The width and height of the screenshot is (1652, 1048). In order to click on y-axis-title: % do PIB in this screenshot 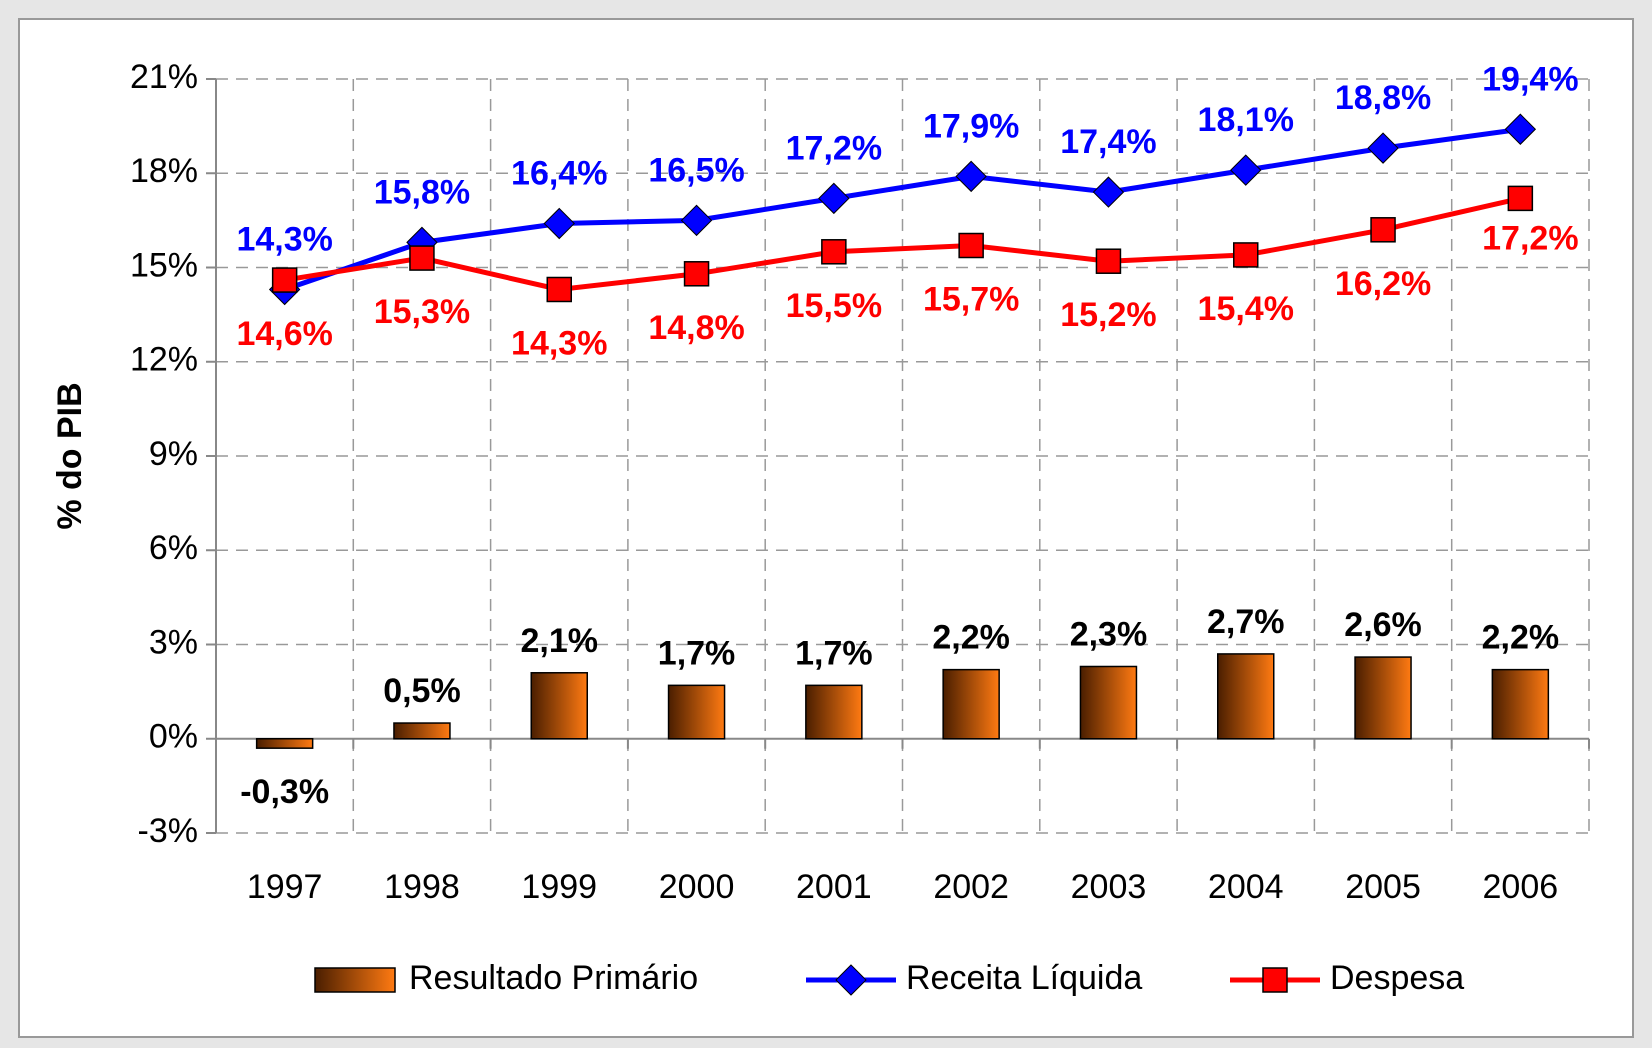, I will do `click(70, 455)`.